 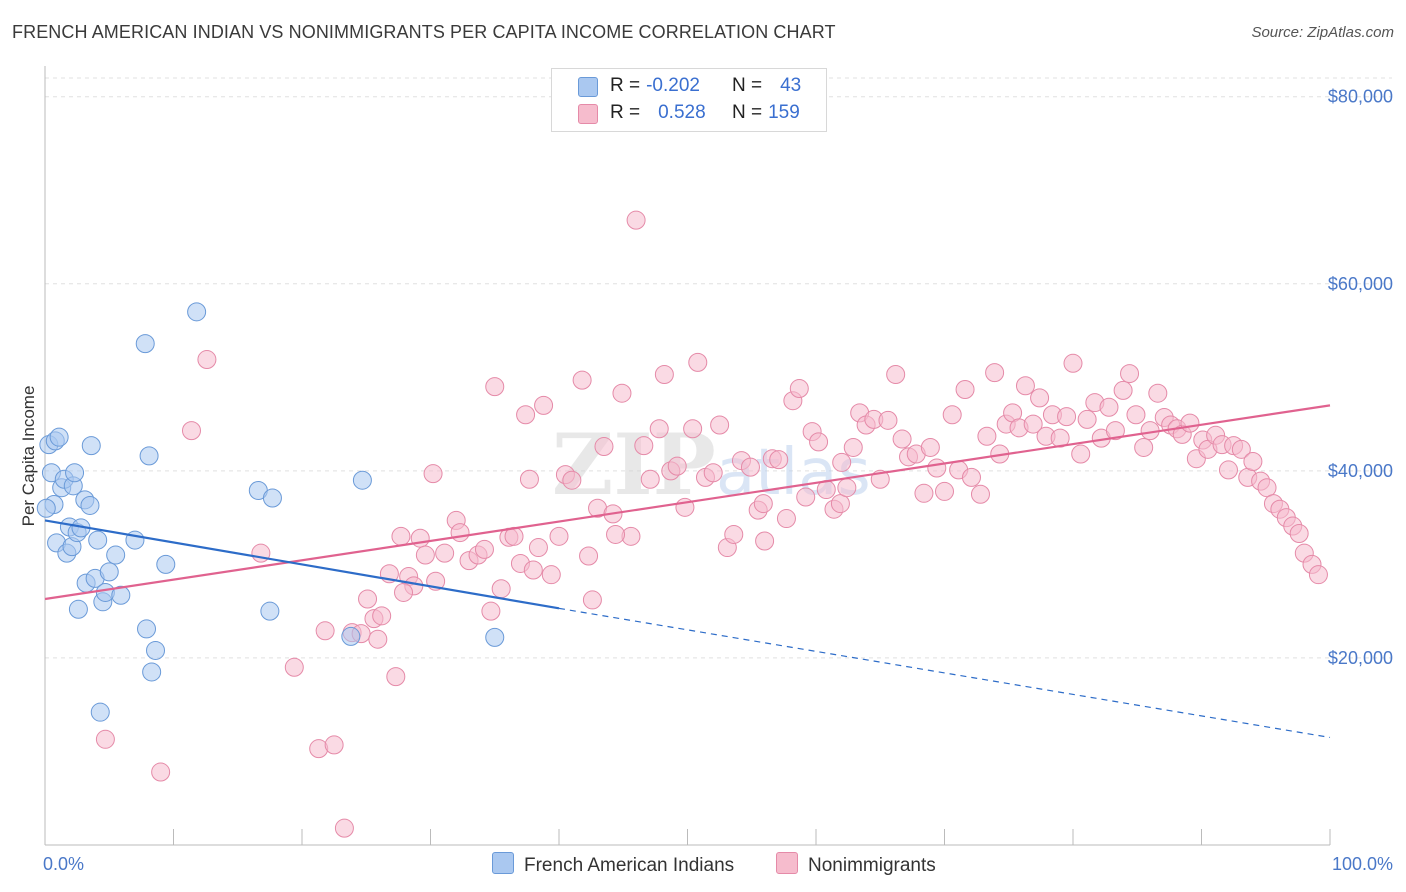 What do you see at coordinates (787, 863) in the screenshot?
I see `pink-swatch` at bounding box center [787, 863].